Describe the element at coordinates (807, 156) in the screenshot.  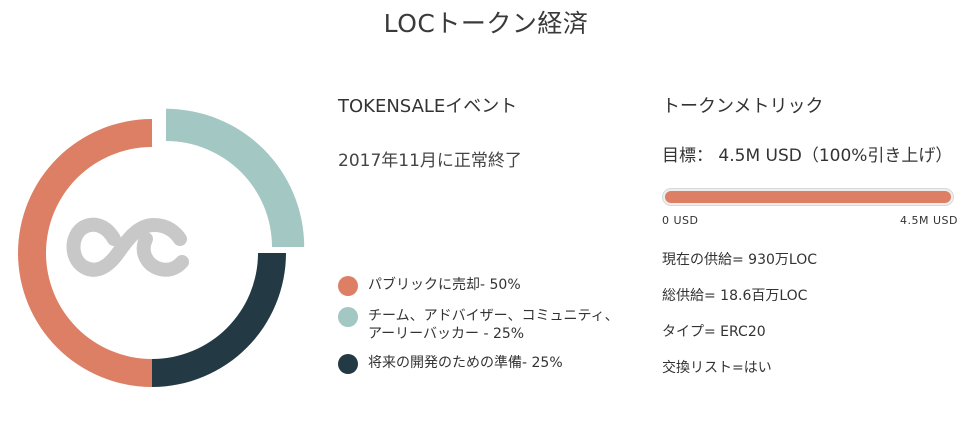
I see `funding-target: 目標： 4.5M USD（100%引き上げ）` at that location.